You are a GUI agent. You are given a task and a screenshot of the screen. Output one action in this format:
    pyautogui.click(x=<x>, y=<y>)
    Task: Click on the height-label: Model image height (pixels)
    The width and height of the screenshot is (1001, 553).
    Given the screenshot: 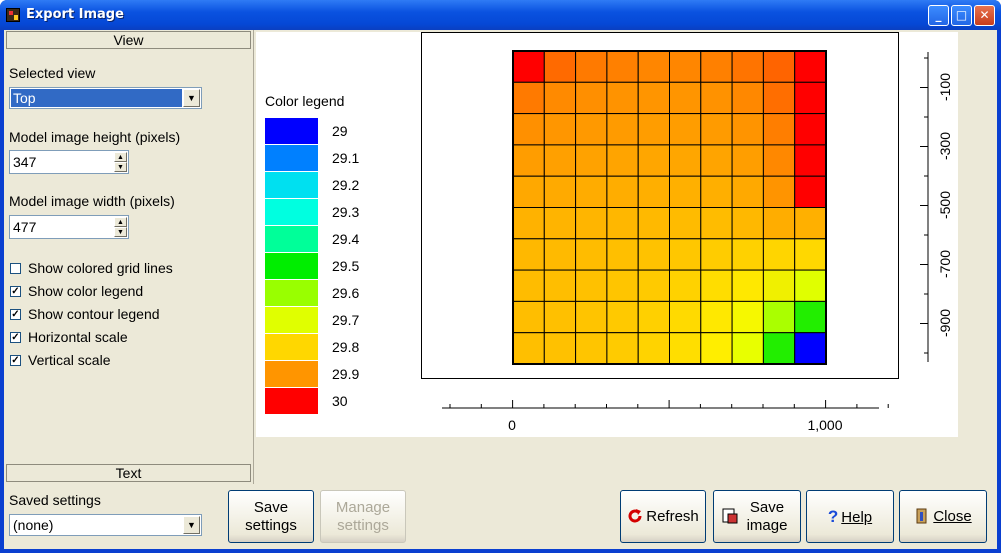 What is the action you would take?
    pyautogui.click(x=95, y=137)
    